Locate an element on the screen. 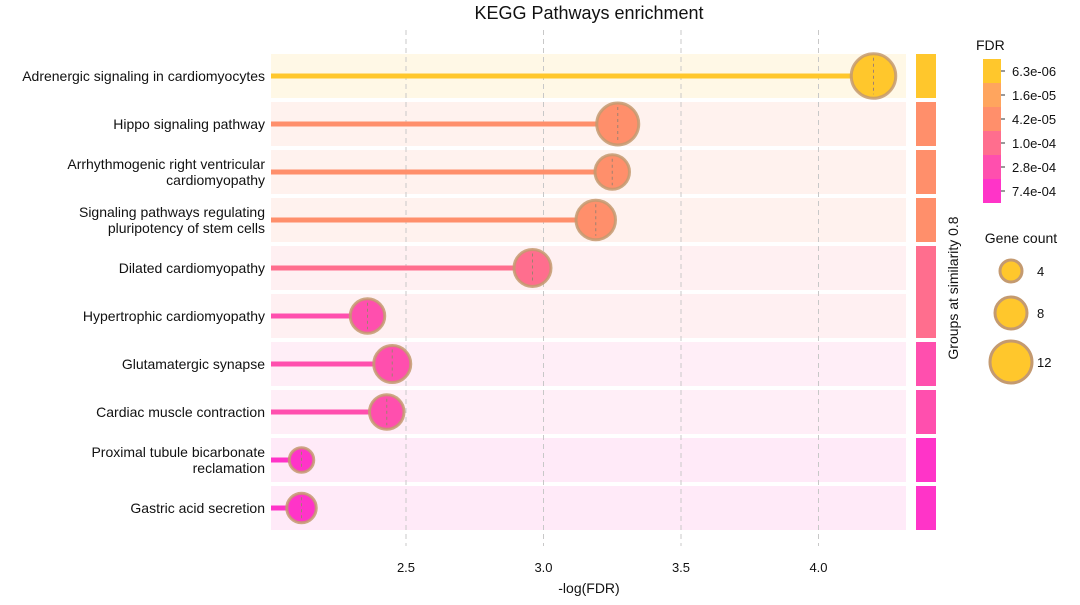  fdr-legend-label: 1.6e-05 is located at coordinates (1034, 95).